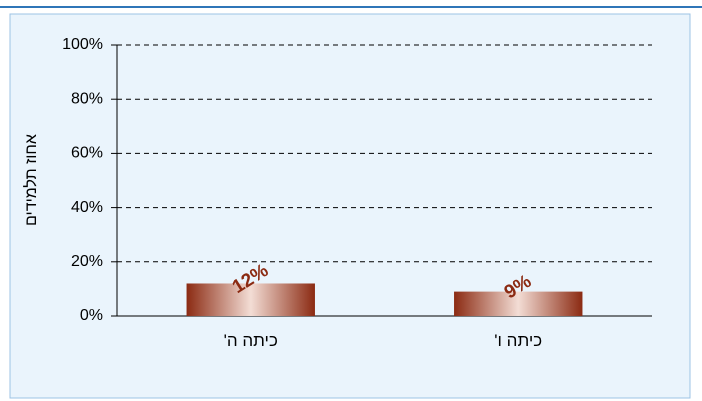  What do you see at coordinates (87, 261) in the screenshot?
I see `y-tick-label: 20%` at bounding box center [87, 261].